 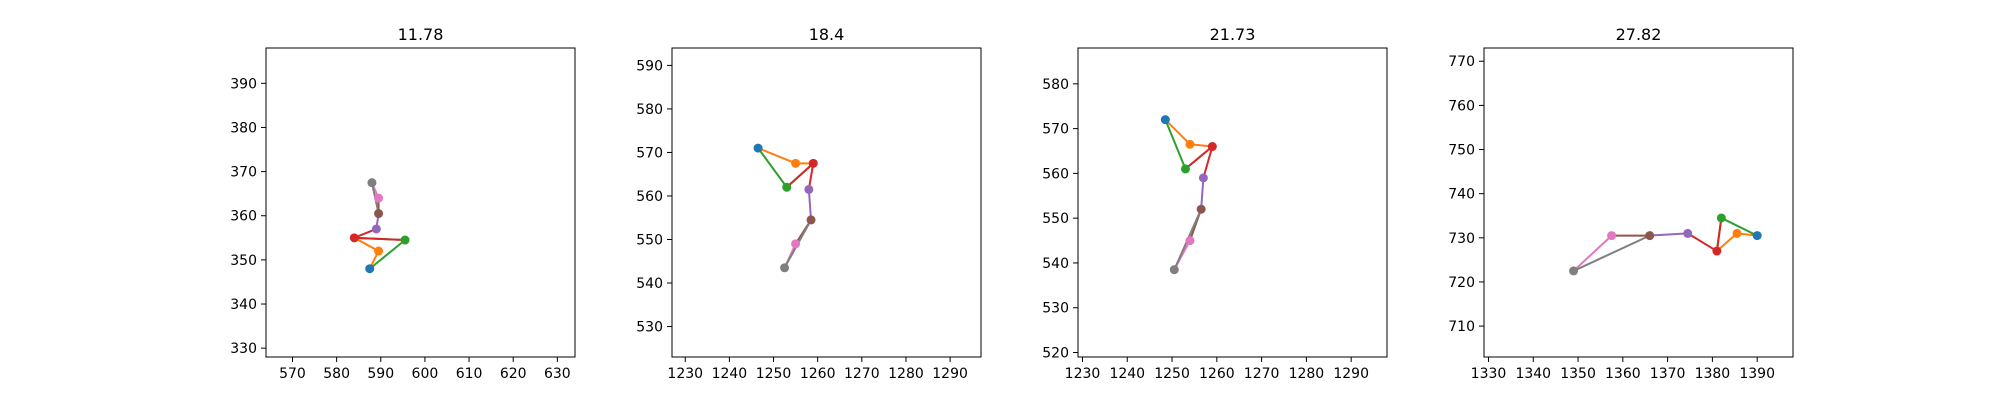 What do you see at coordinates (1668, 374) in the screenshot?
I see `x-tick-label: 1370` at bounding box center [1668, 374].